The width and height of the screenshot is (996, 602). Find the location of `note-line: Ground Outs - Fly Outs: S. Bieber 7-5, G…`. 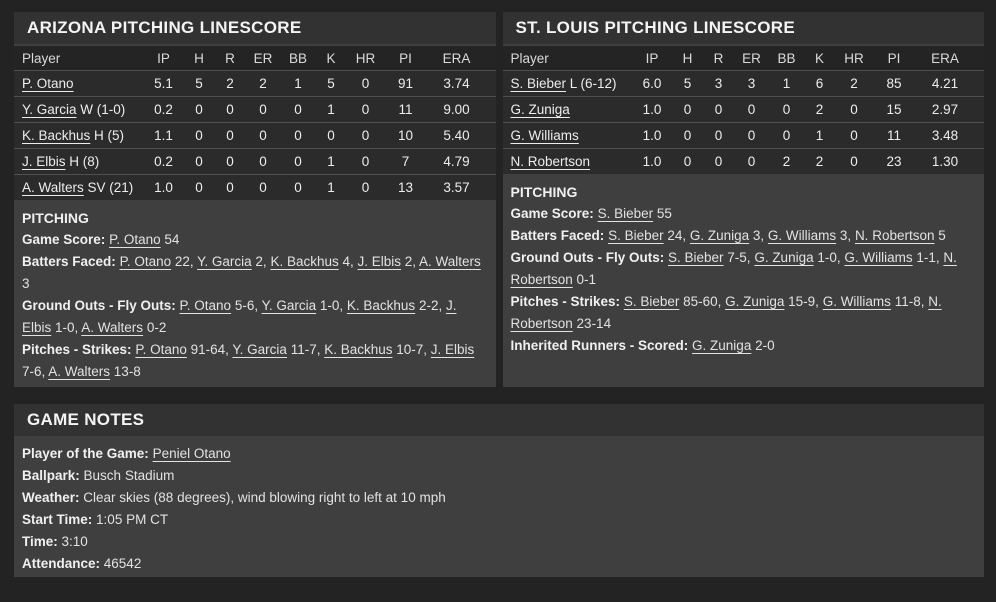

note-line: Ground Outs - Fly Outs: S. Bieber 7-5, G… is located at coordinates (733, 268).